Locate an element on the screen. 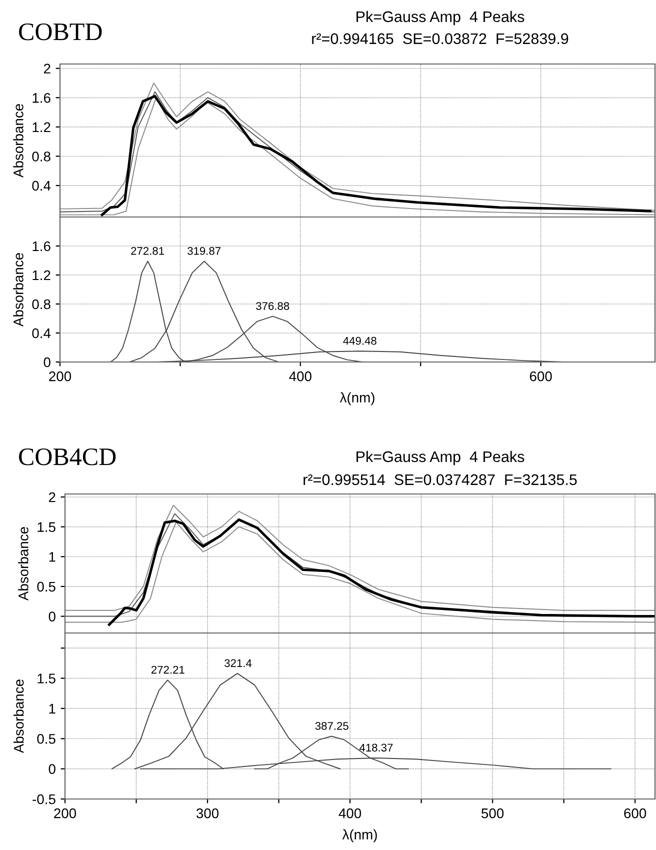 The height and width of the screenshot is (850, 656). chart-title: COBTD is located at coordinates (60, 31).